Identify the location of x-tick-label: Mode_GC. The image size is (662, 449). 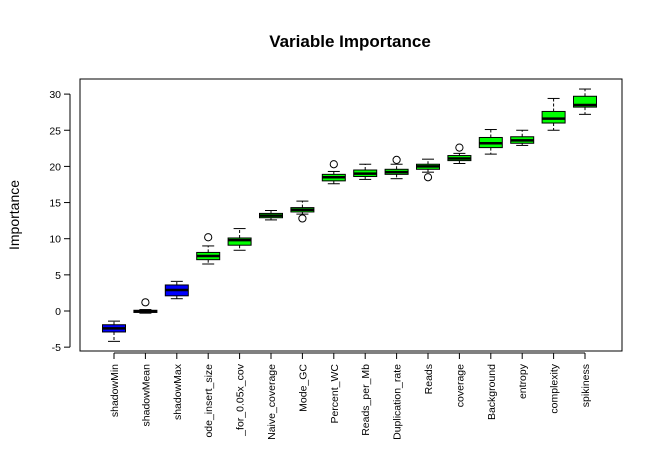
(303, 388).